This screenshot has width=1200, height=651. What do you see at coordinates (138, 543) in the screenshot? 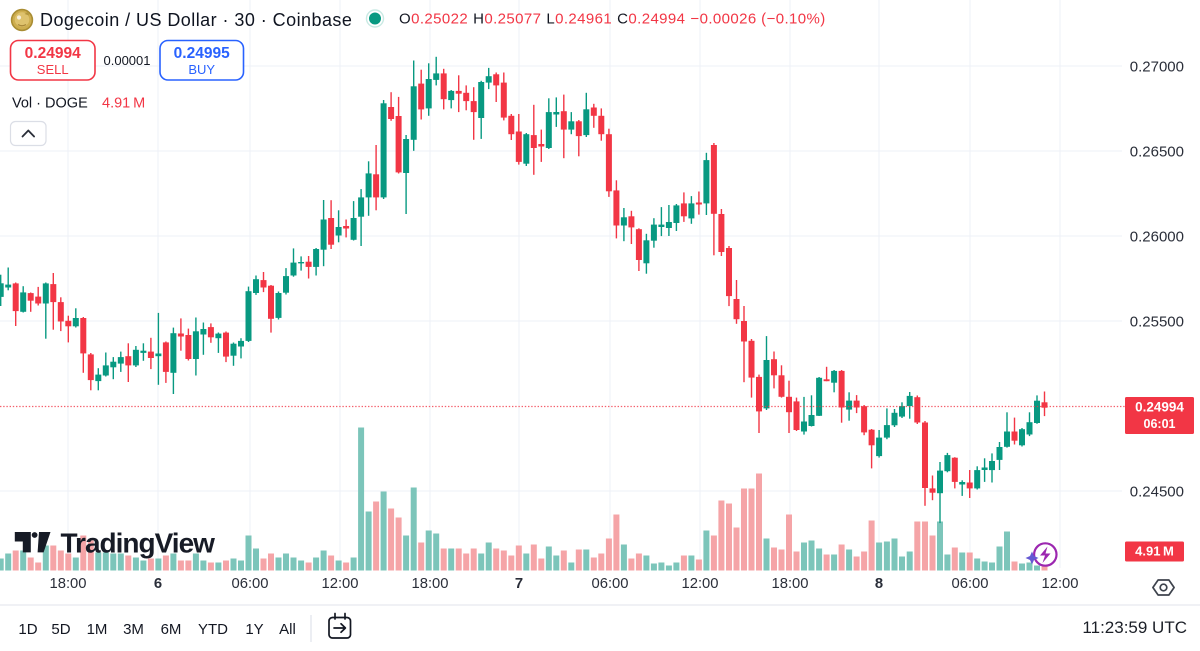
I see `svg-text: TradingView` at bounding box center [138, 543].